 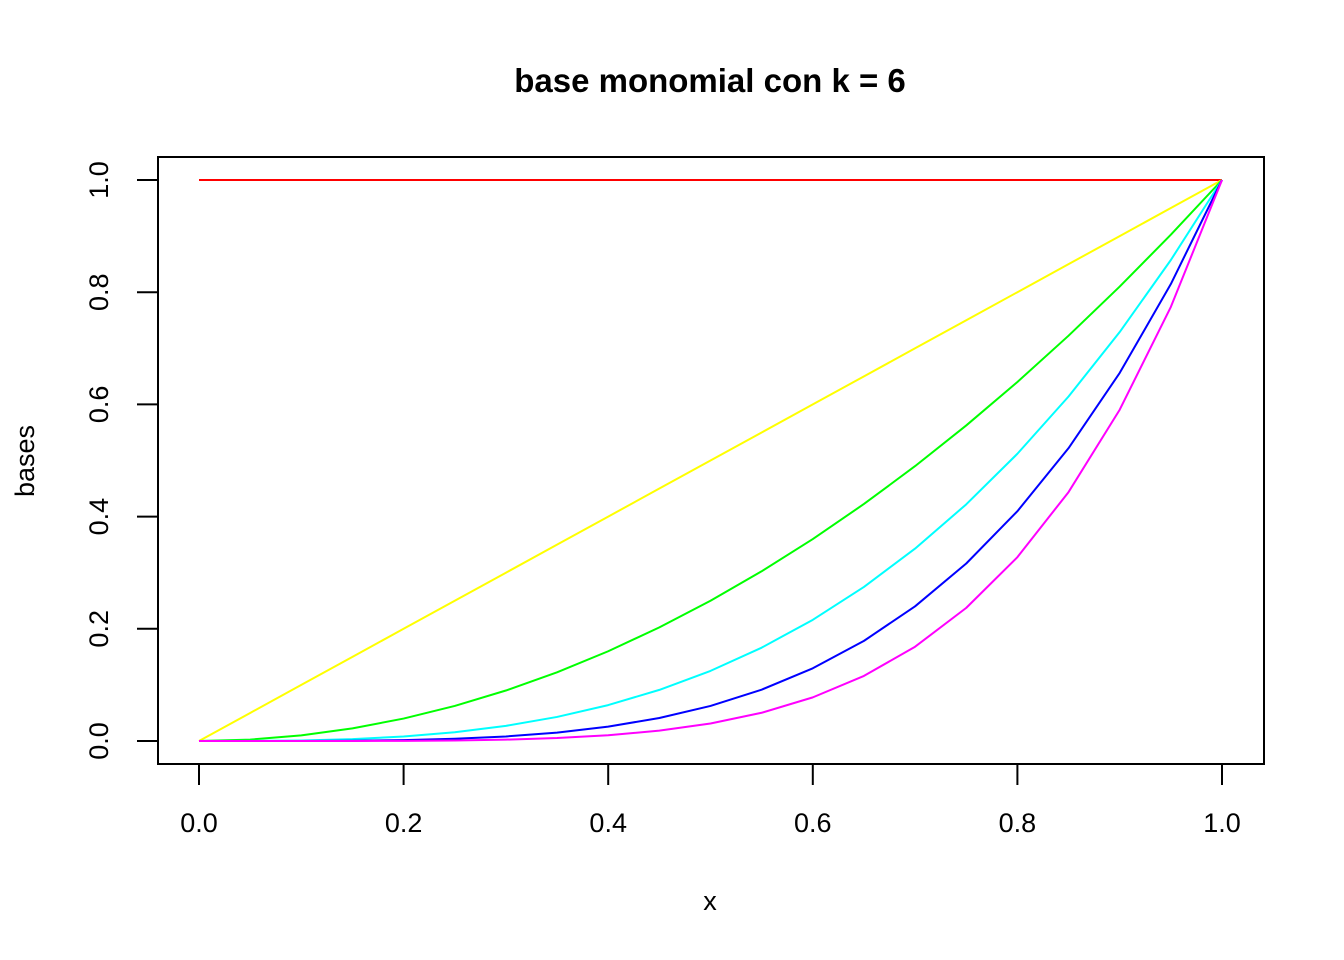 I want to click on x-tick-label: 0.2, so click(x=404, y=823).